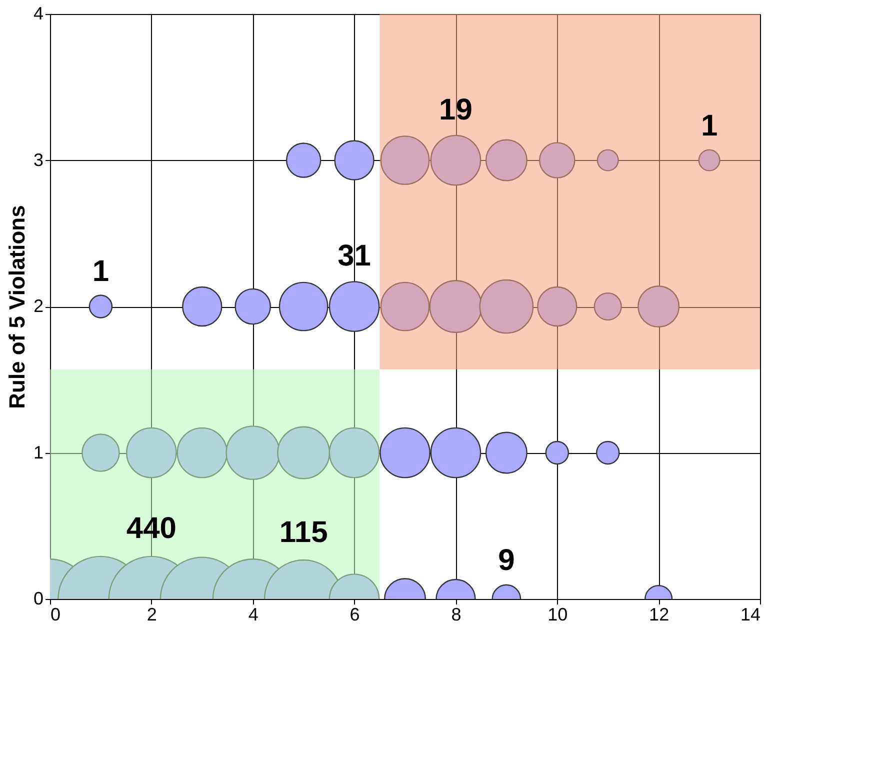 The width and height of the screenshot is (869, 777). Describe the element at coordinates (750, 614) in the screenshot. I see `x-tick-label: 14` at that location.